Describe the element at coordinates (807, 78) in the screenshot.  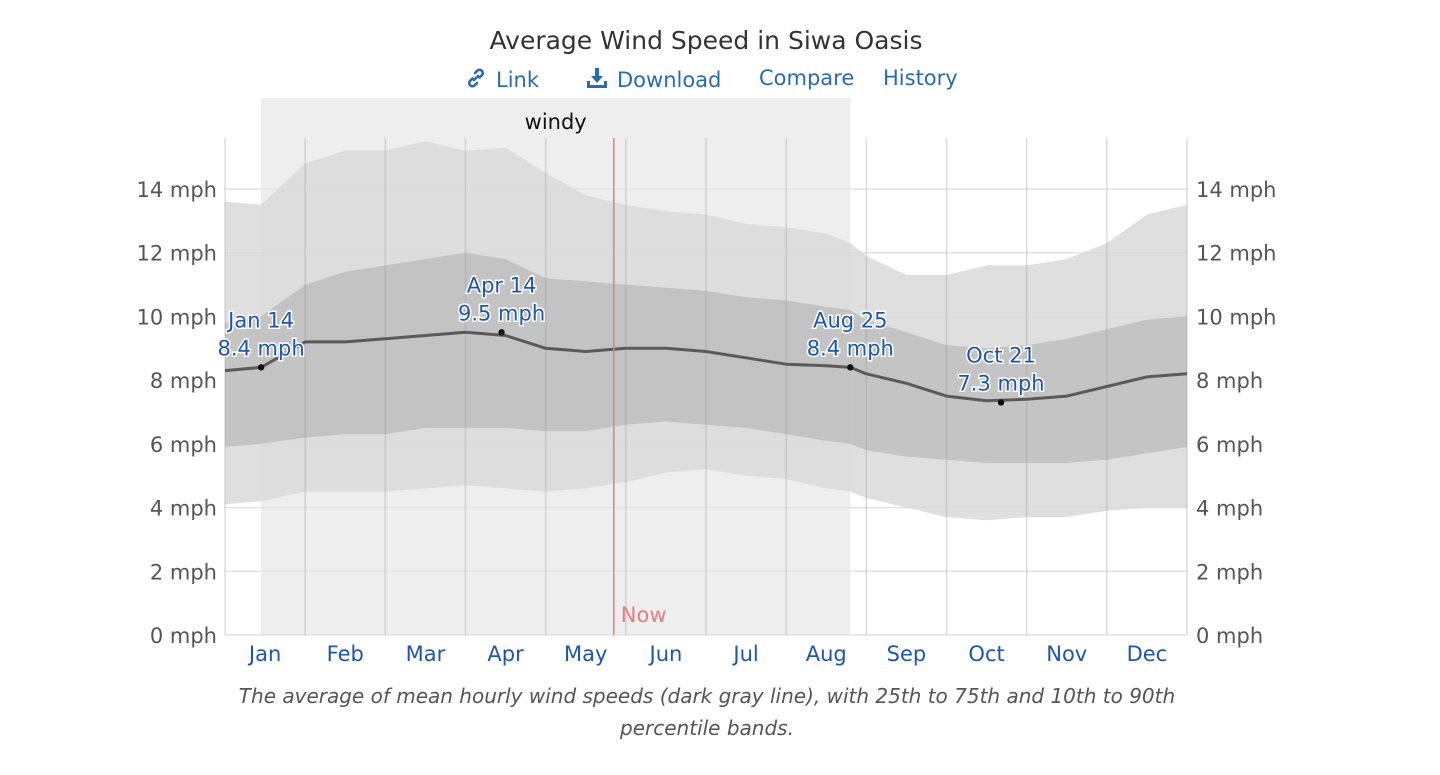
I see `compare-link: Compare` at that location.